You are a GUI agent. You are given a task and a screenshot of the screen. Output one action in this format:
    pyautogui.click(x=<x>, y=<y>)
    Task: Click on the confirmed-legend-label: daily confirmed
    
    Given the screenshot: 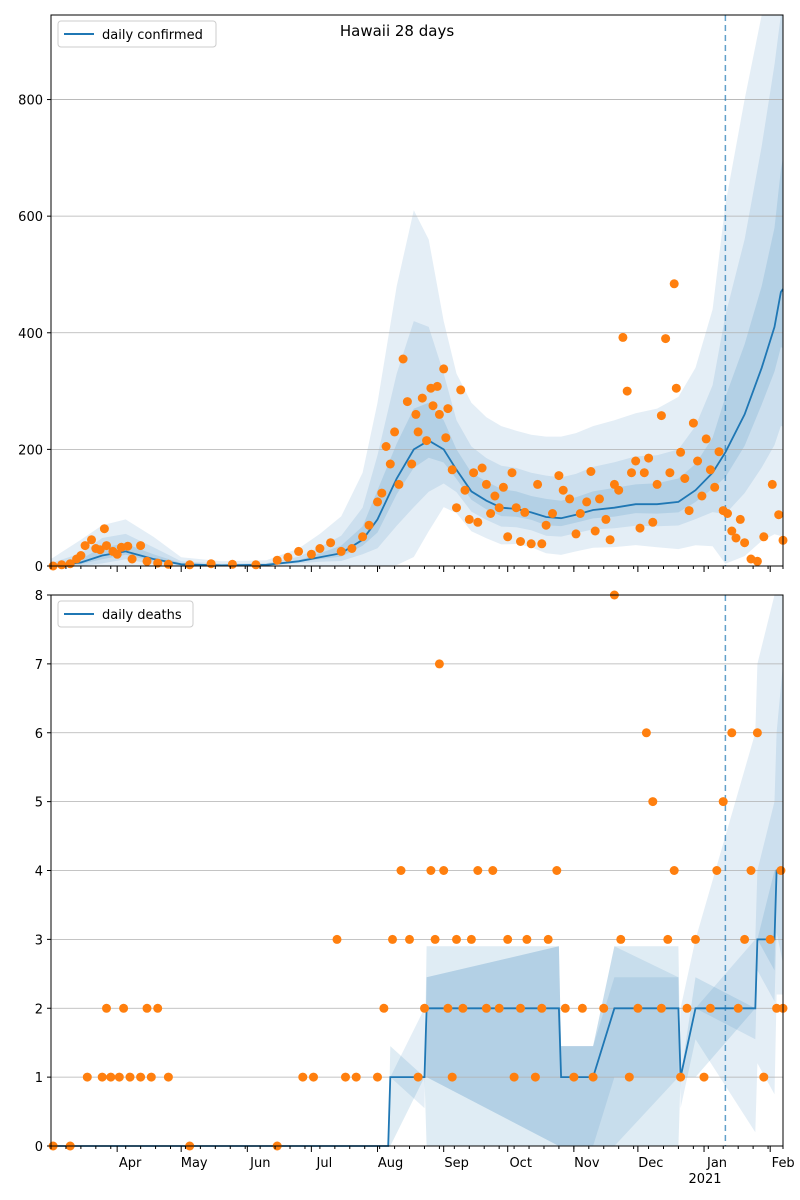 What is the action you would take?
    pyautogui.click(x=152, y=35)
    